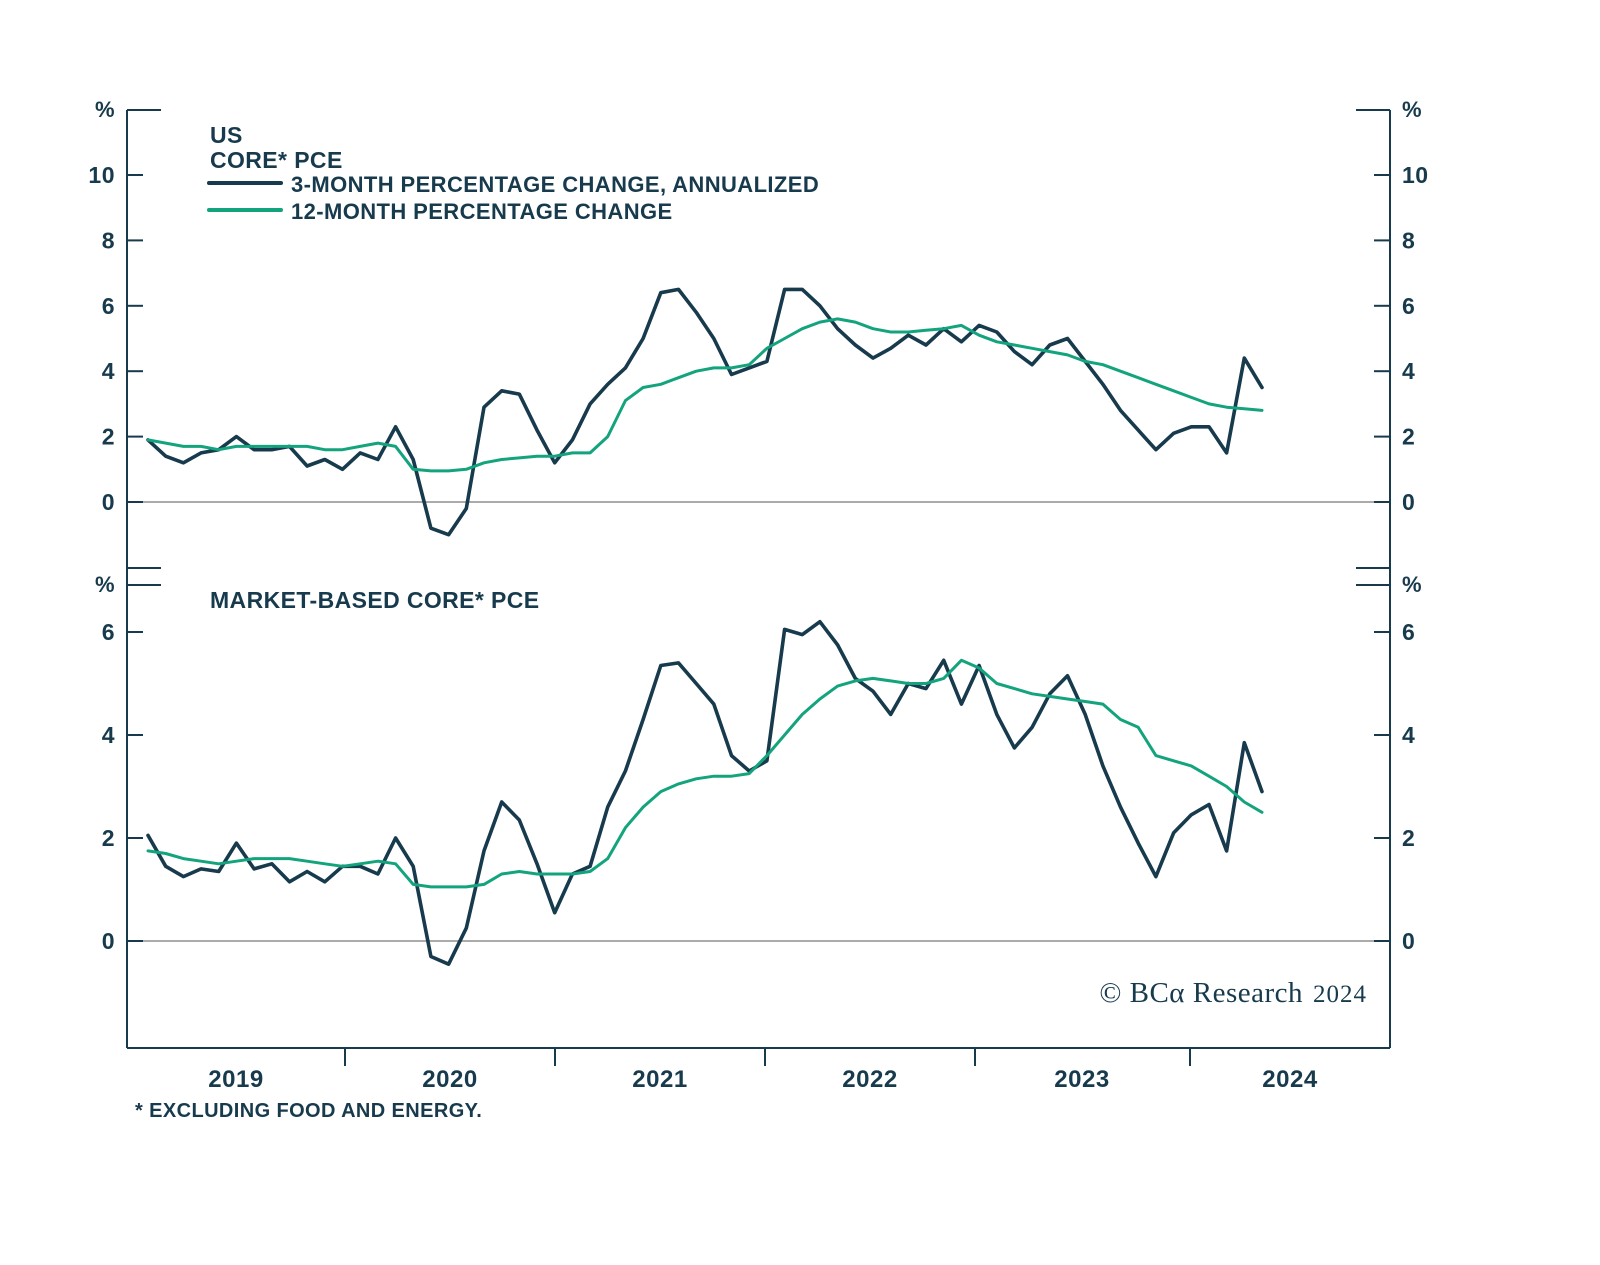  I want to click on copyright: © BCα Research 2024, so click(1233, 993).